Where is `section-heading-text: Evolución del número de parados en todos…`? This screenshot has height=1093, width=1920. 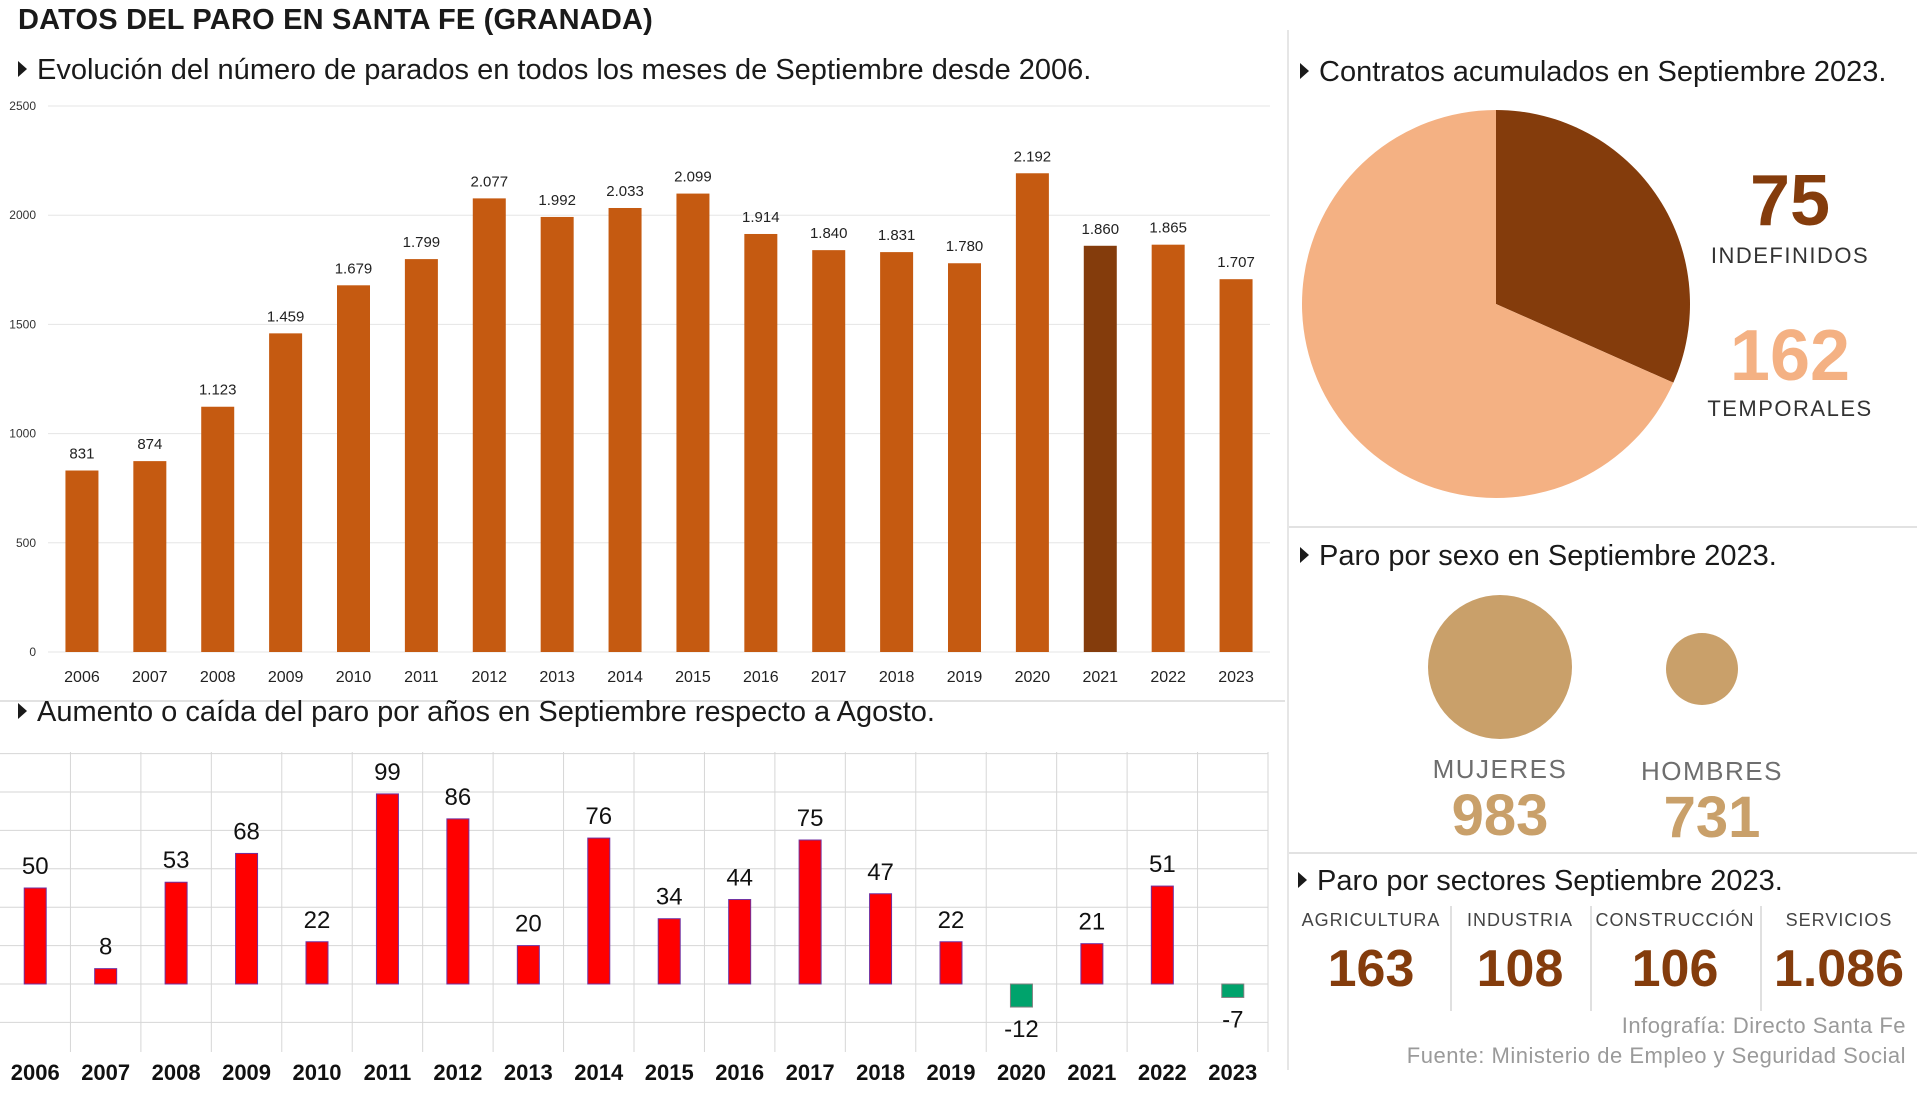 section-heading-text: Evolución del número de parados en todos… is located at coordinates (564, 70).